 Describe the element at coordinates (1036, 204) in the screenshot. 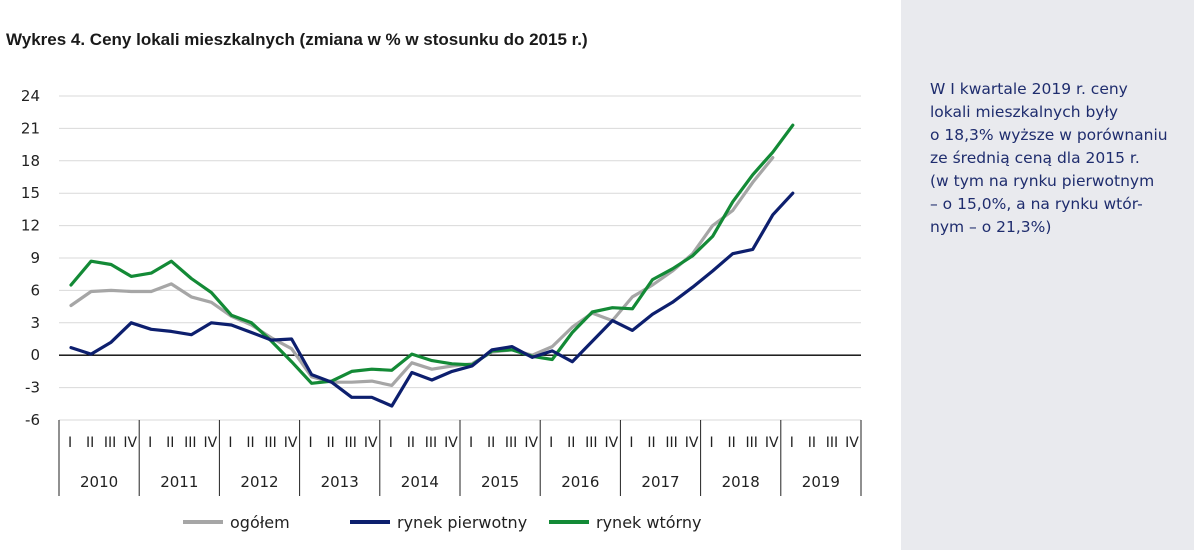

I see `commentary-line: – o 15,0%, a na rynku wtór-` at that location.